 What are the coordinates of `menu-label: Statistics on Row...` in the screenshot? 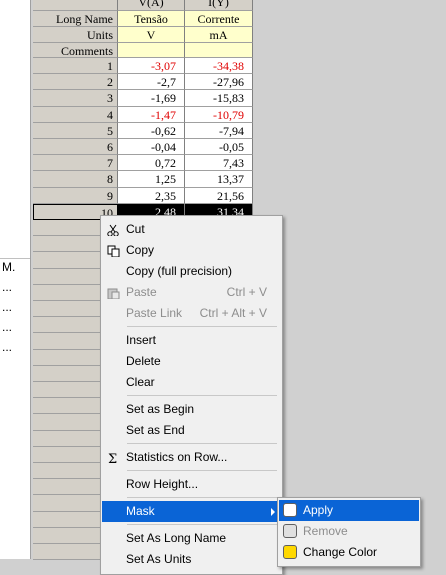 It's located at (177, 457).